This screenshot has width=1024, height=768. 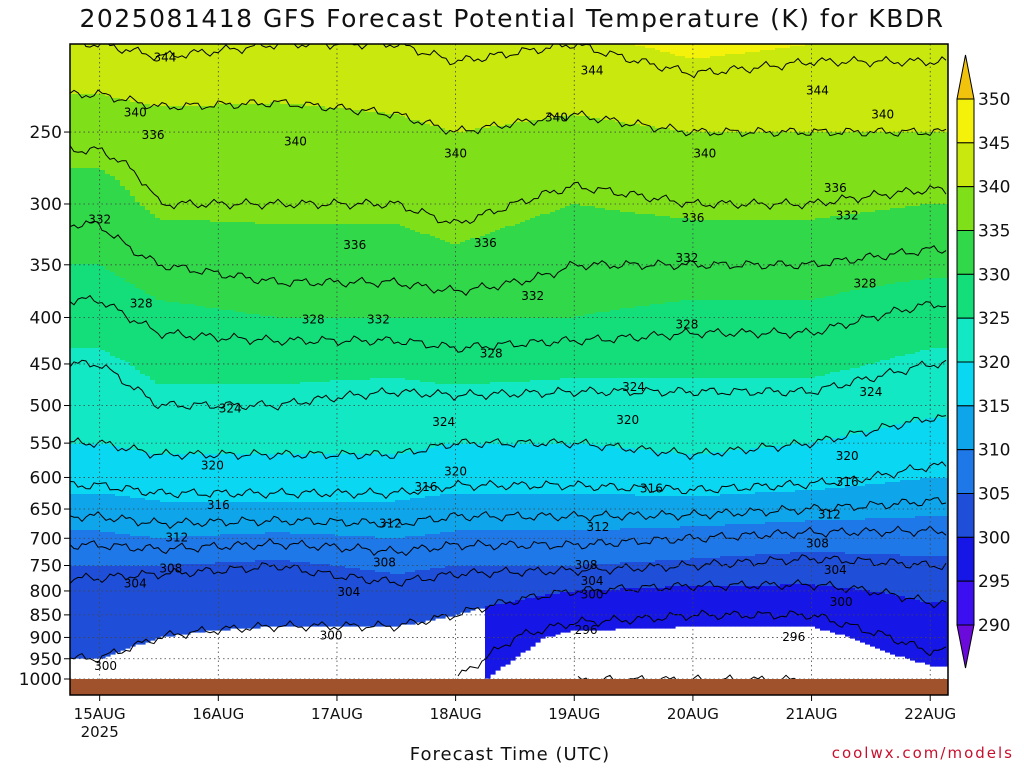 I want to click on contour-label: 340, so click(x=135, y=113).